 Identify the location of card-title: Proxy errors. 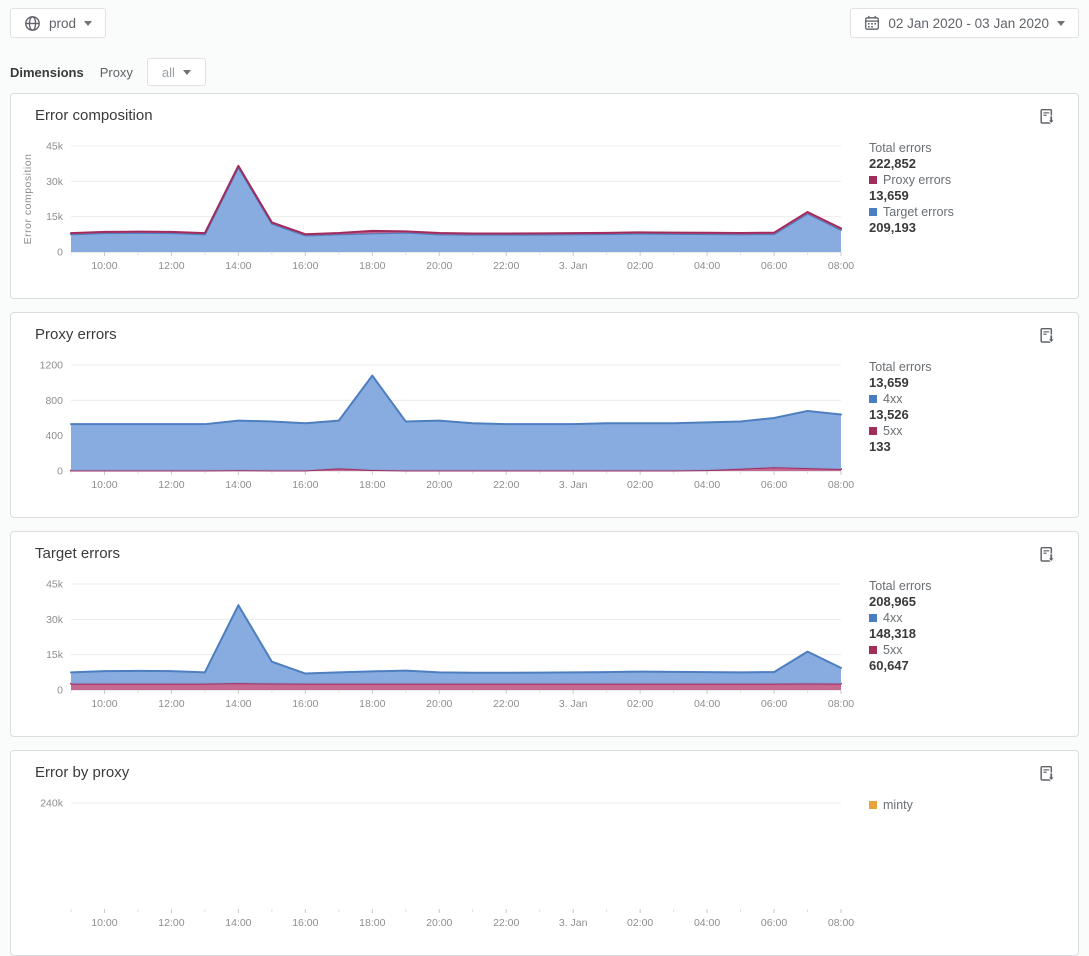
(76, 334).